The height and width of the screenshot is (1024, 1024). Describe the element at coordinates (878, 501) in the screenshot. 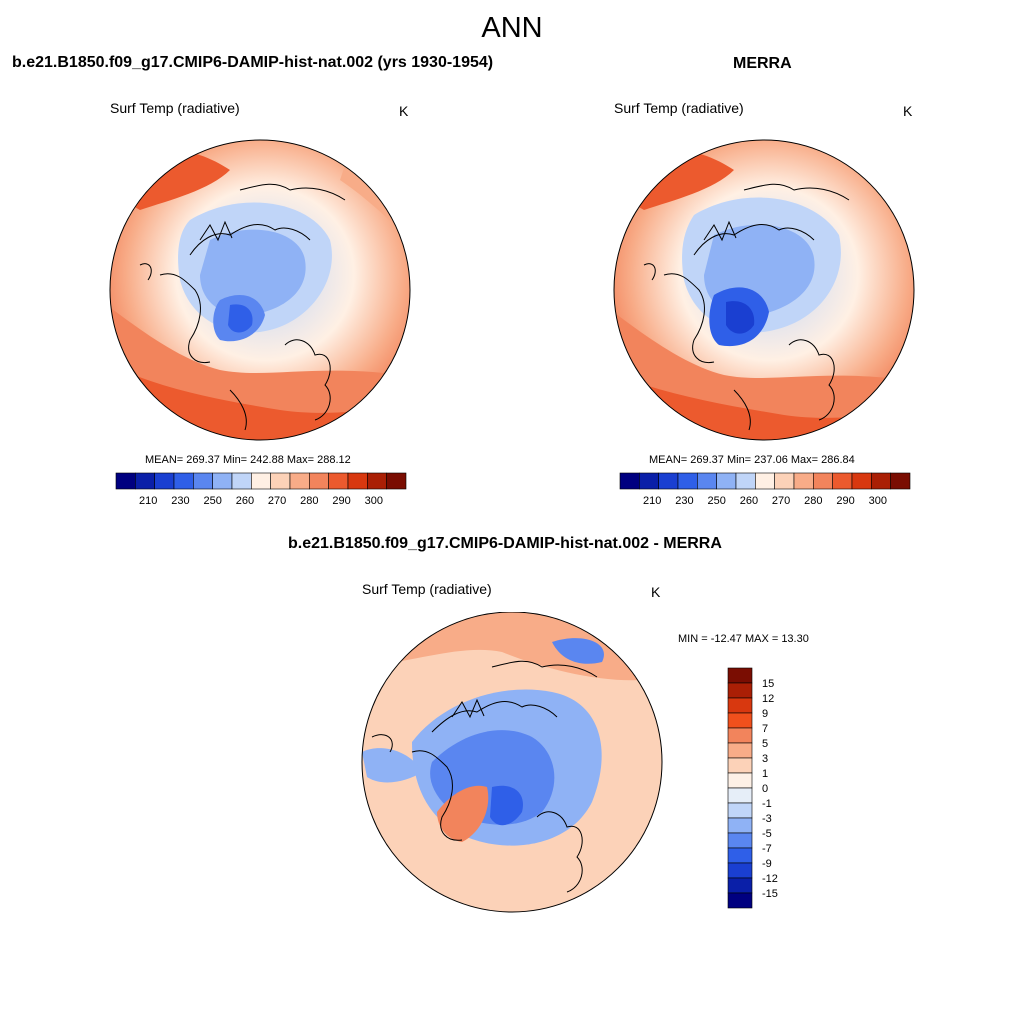

I see `panel2-colorbar-tick-label: 300` at that location.